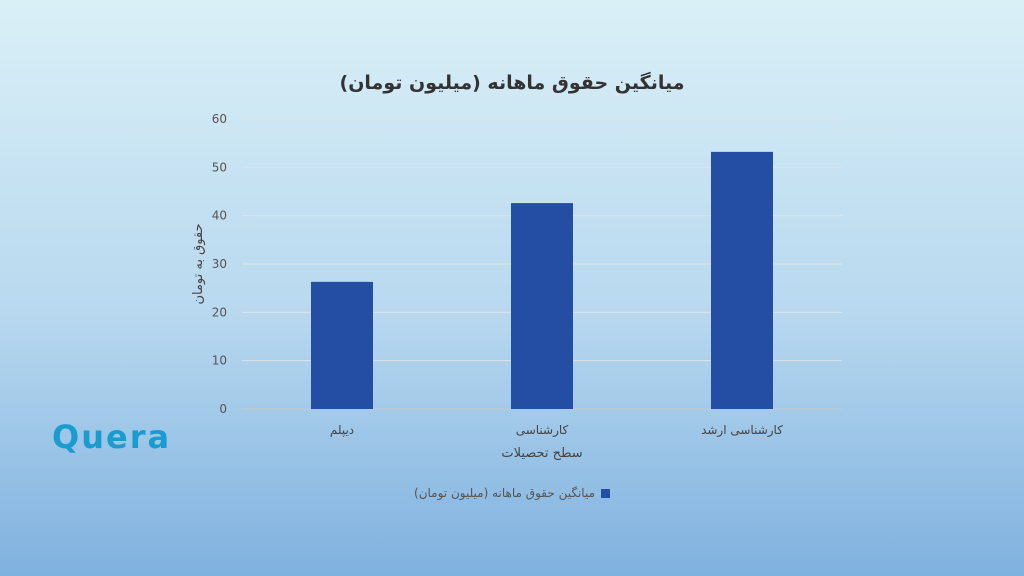  I want to click on chart-title: میانگین حقوق ماهانه (میلیون تومان), so click(512, 83).